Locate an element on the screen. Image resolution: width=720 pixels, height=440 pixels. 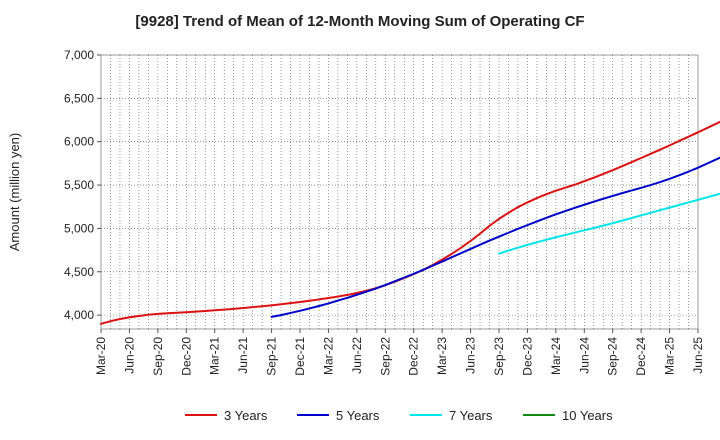
y-tick-label: 4,500 is located at coordinates (79, 272).